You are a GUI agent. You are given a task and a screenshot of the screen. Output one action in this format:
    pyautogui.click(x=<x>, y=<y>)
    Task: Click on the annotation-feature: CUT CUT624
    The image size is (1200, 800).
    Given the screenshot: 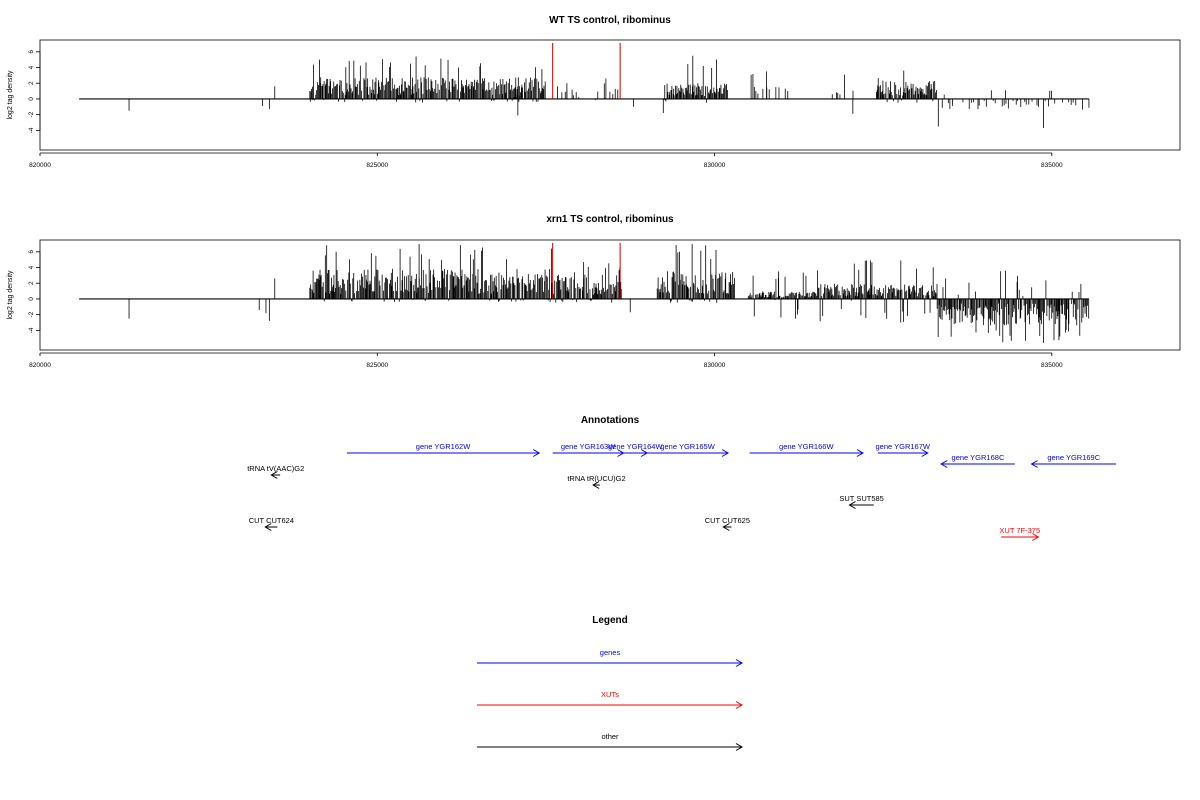 What is the action you would take?
    pyautogui.click(x=271, y=523)
    